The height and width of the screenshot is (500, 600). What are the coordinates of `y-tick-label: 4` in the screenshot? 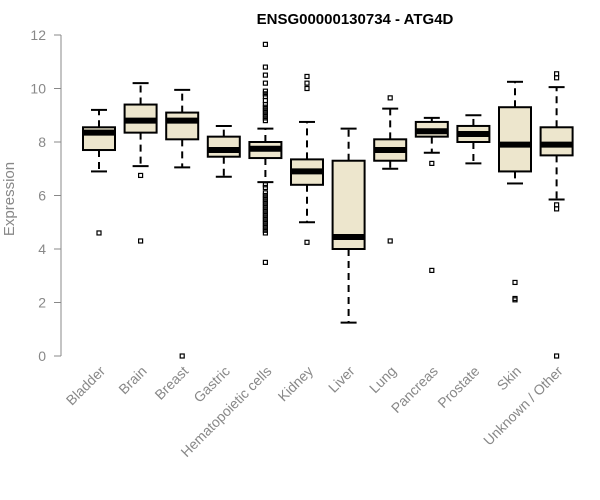 It's located at (42, 249).